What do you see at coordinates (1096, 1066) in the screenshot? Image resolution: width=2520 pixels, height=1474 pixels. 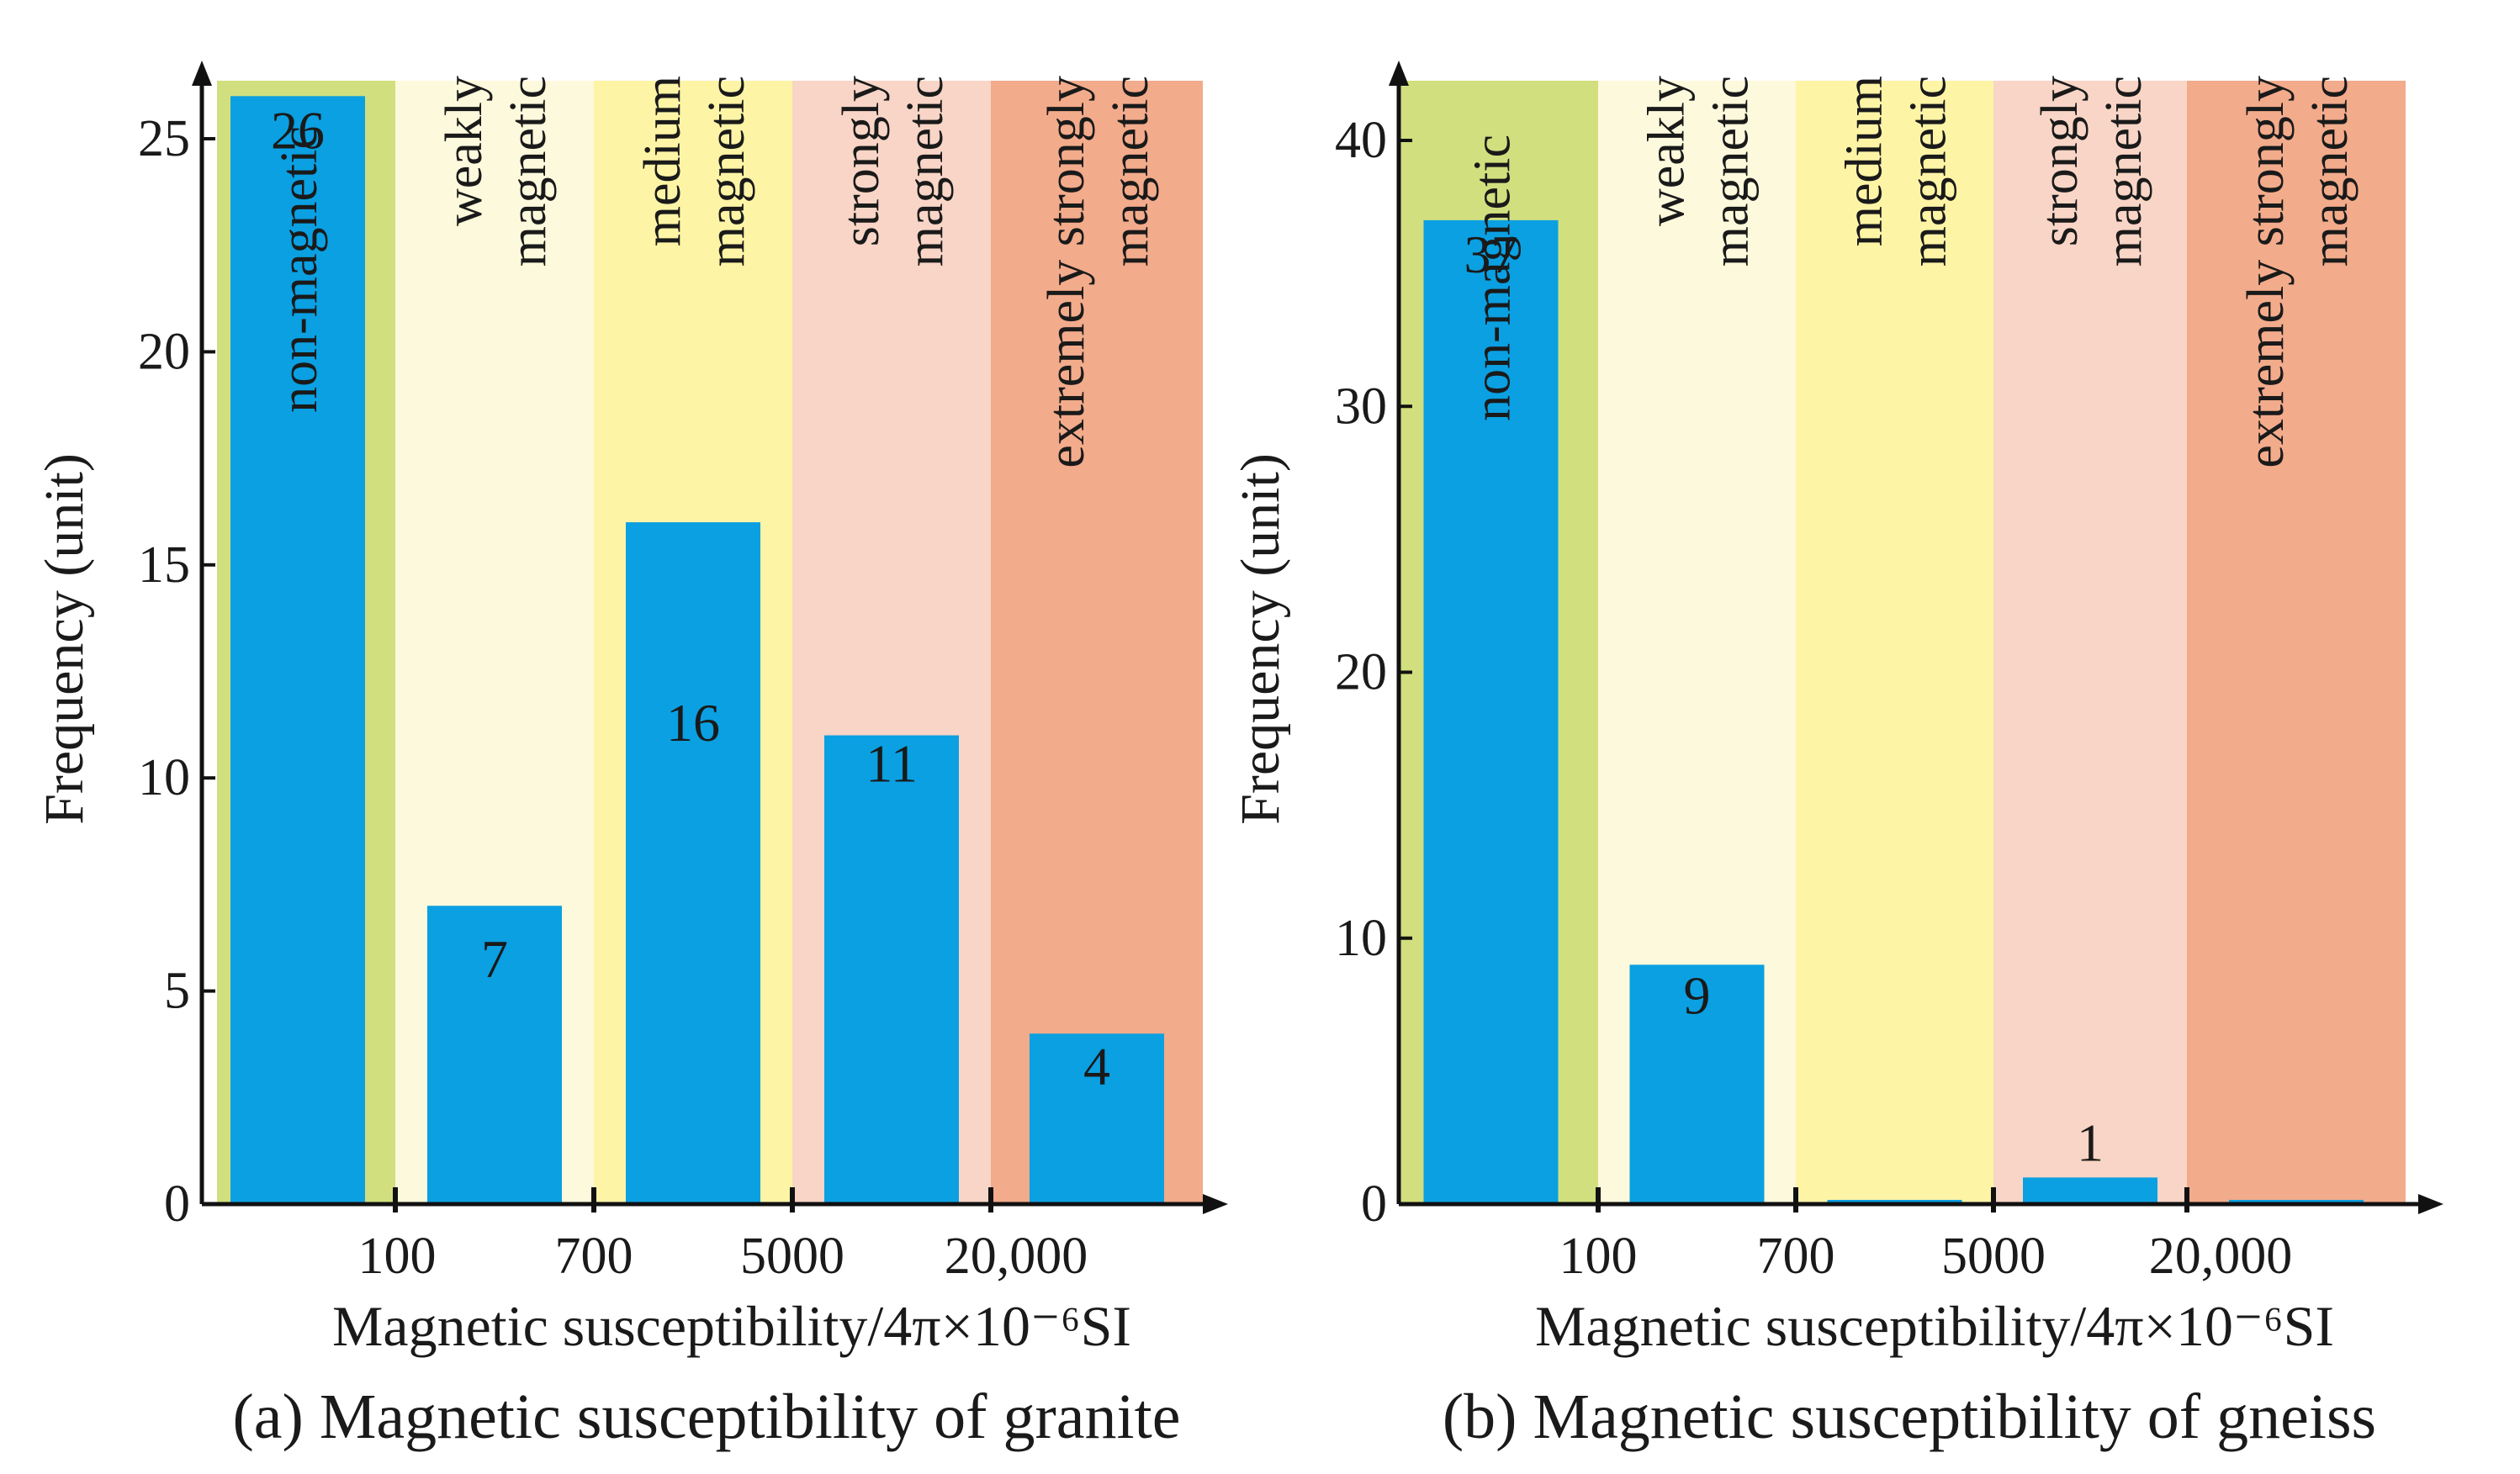 I see `bar-value-label-4: 4` at bounding box center [1096, 1066].